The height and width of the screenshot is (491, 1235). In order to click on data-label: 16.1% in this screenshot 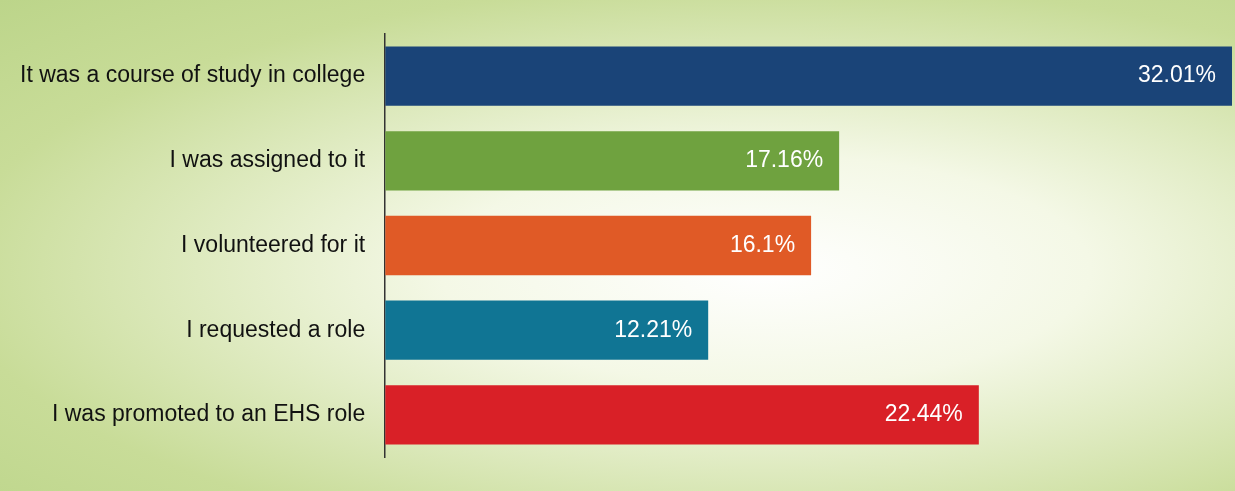, I will do `click(762, 243)`.